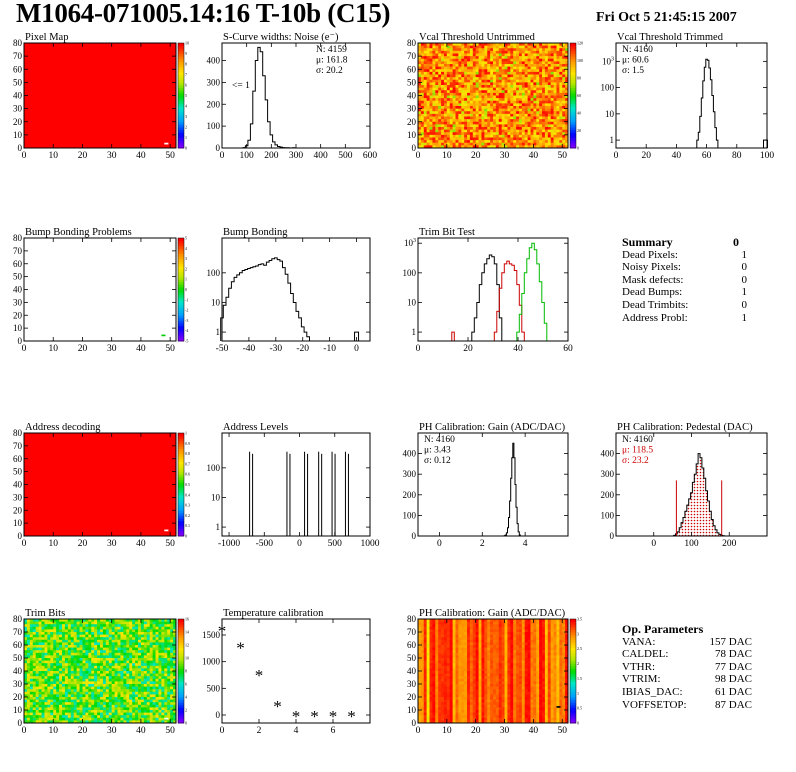  What do you see at coordinates (18, 96) in the screenshot?
I see `y-tick-label: 40` at bounding box center [18, 96].